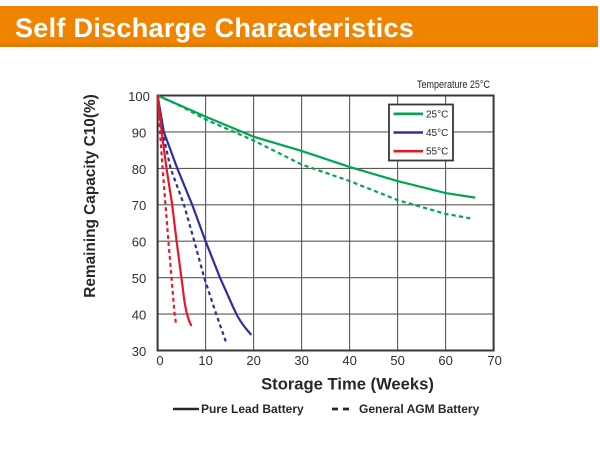 The height and width of the screenshot is (451, 600). I want to click on svg-text: 10, so click(205, 360).